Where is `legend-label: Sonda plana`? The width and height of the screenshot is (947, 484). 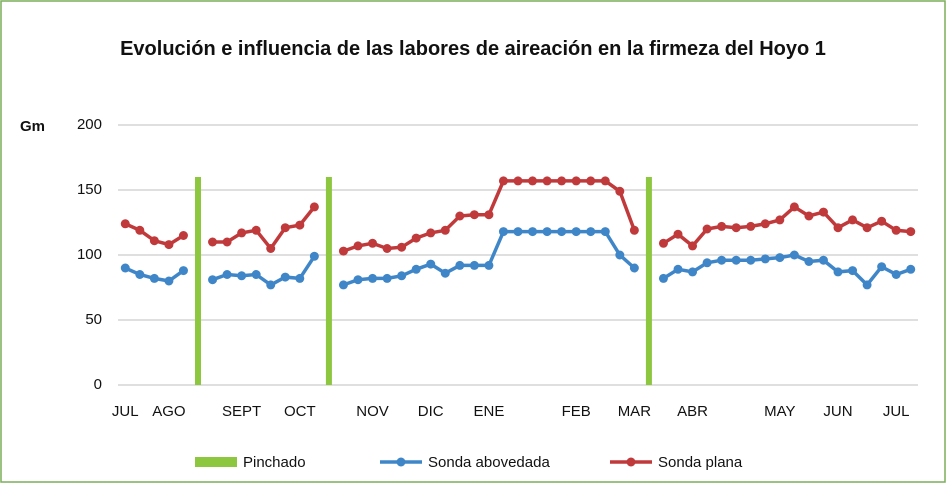 legend-label: Sonda plana is located at coordinates (700, 462).